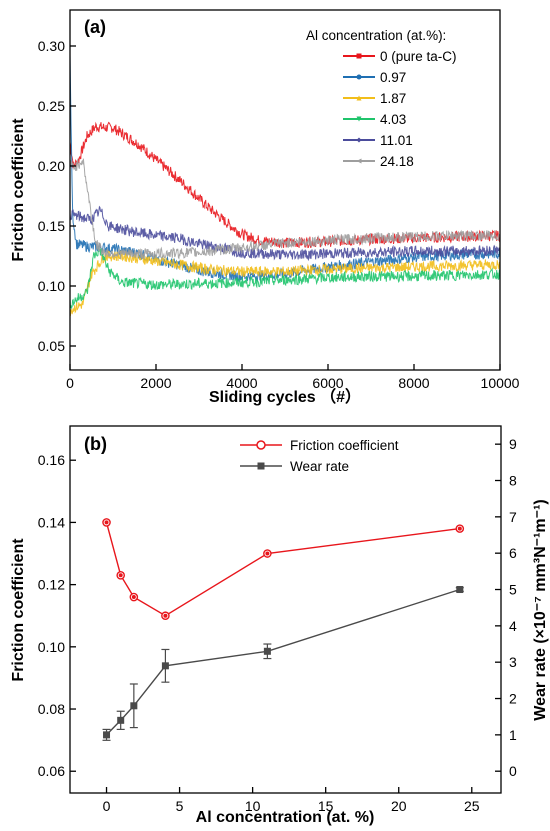 The width and height of the screenshot is (550, 831). Describe the element at coordinates (513, 662) in the screenshot. I see `y2-tick-label: 3` at that location.